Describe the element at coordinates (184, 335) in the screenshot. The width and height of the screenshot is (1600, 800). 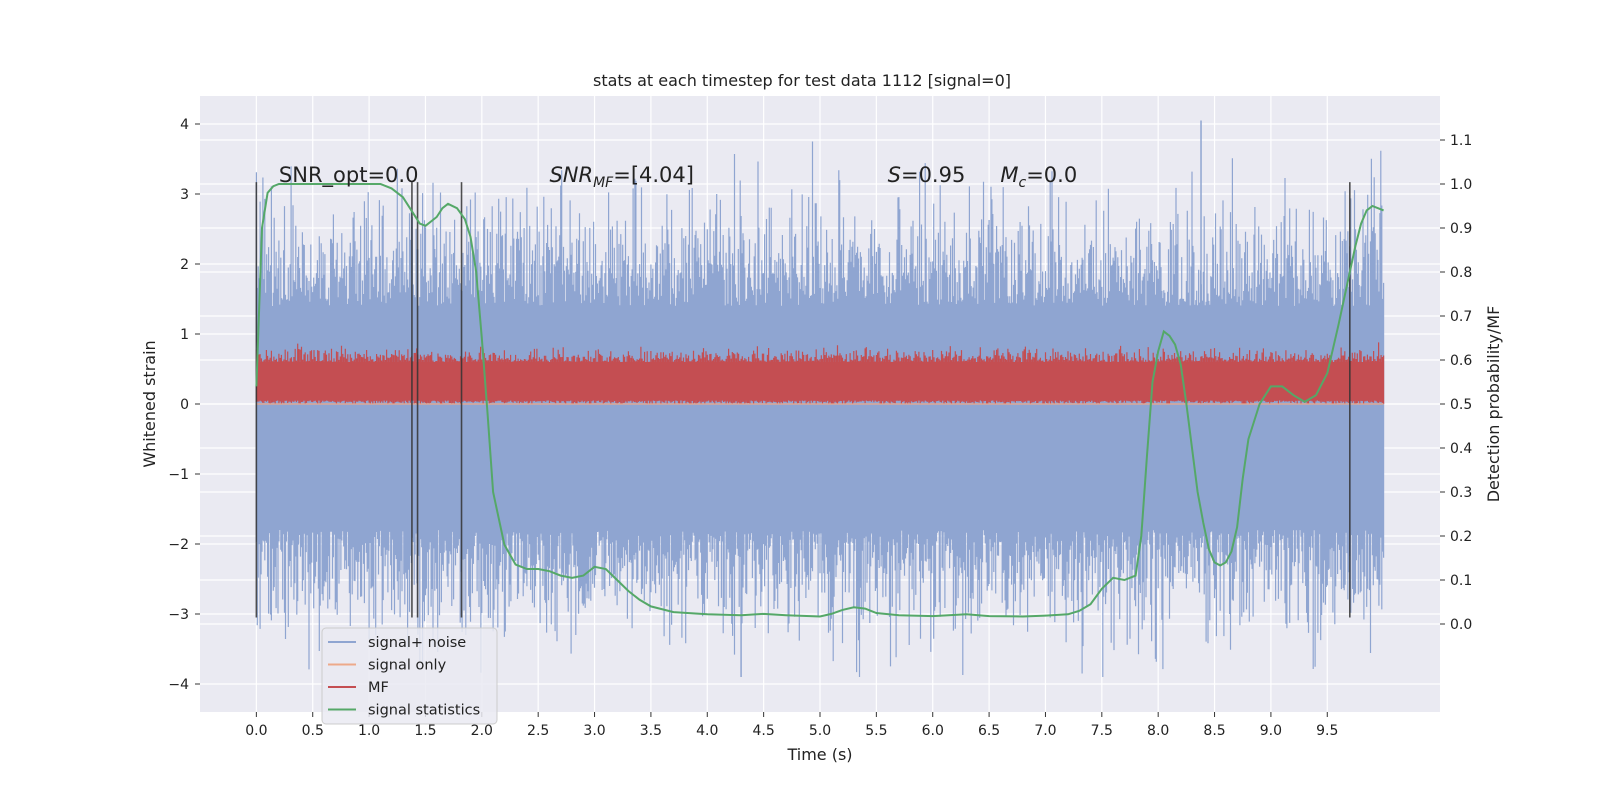
I see `y-tick-label: 1` at that location.